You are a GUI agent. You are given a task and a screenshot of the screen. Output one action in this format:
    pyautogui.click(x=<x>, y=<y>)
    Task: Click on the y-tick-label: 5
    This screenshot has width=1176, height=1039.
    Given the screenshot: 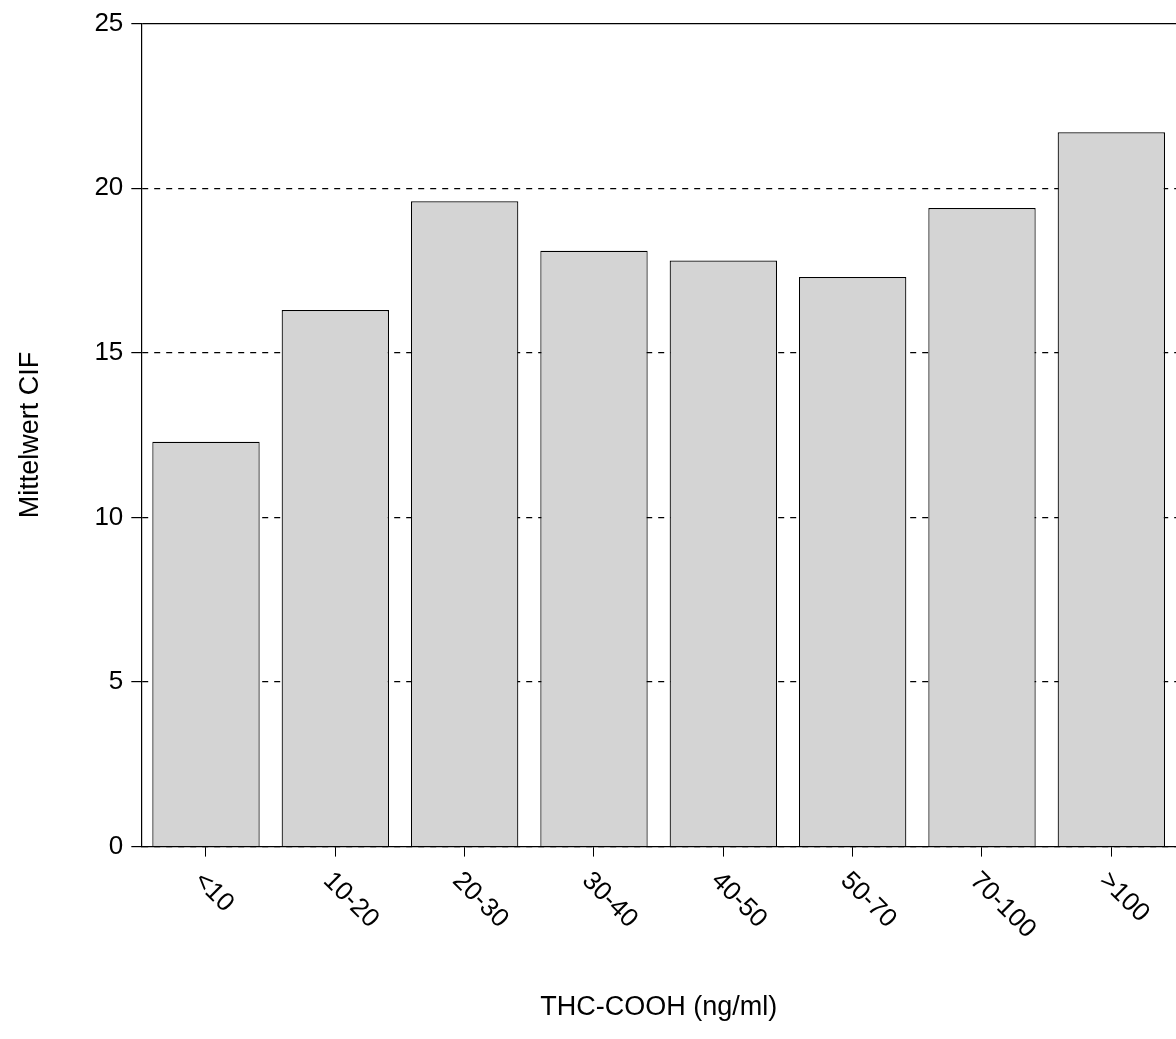 What is the action you would take?
    pyautogui.click(x=116, y=680)
    